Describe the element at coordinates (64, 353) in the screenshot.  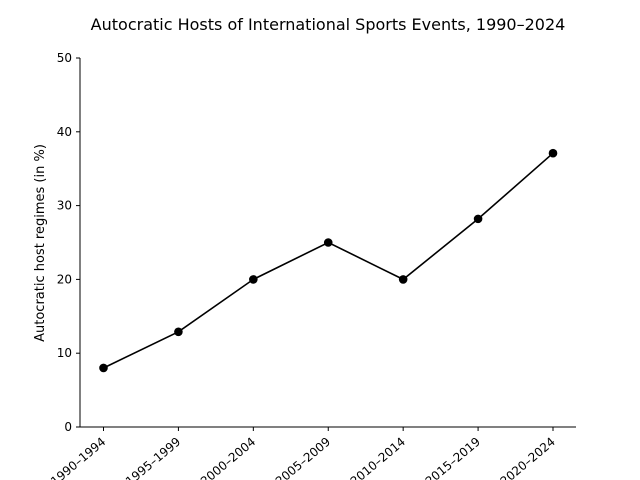
I see `y-tick-label: 10` at that location.